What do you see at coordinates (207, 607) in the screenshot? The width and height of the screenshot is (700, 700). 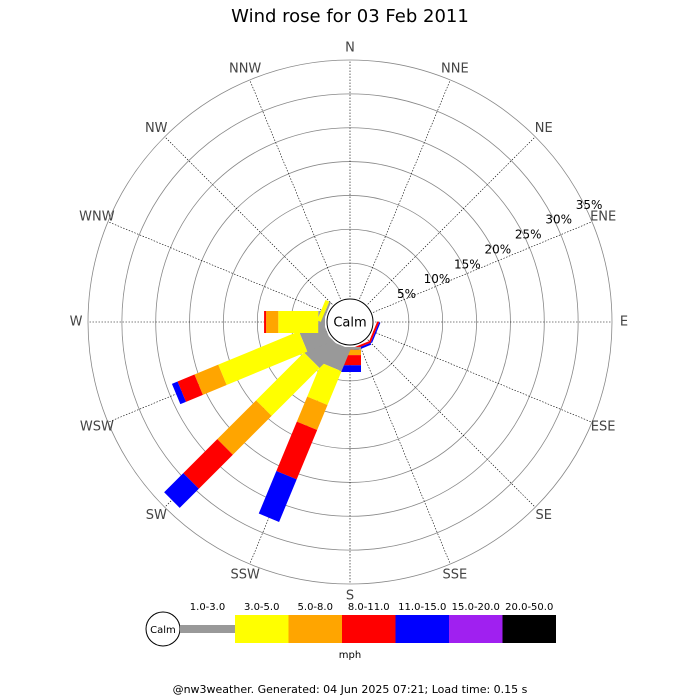 I see `legend-label: 1.0-3.0` at bounding box center [207, 607].